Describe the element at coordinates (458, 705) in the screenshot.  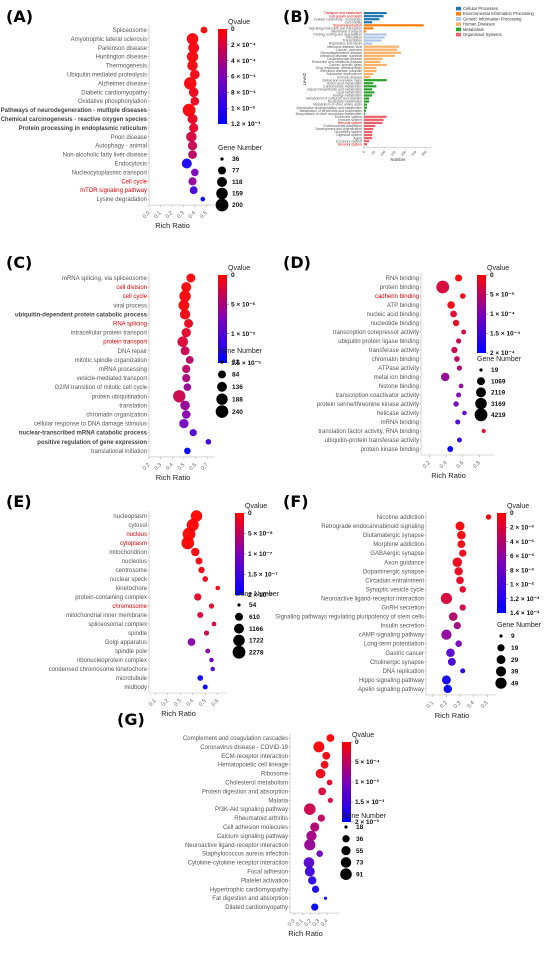
I see `x-tick-label: 0.3` at that location.